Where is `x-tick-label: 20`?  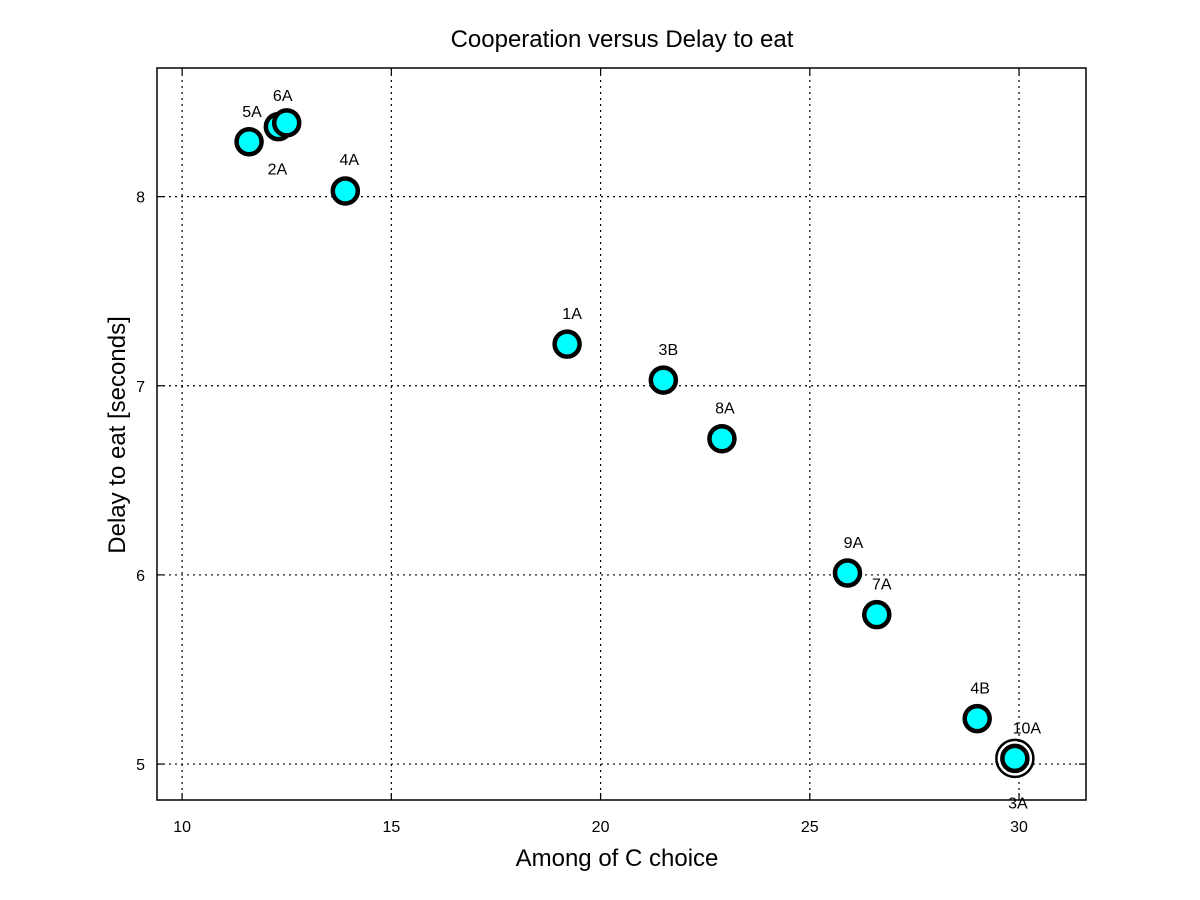
x-tick-label: 20 is located at coordinates (601, 827).